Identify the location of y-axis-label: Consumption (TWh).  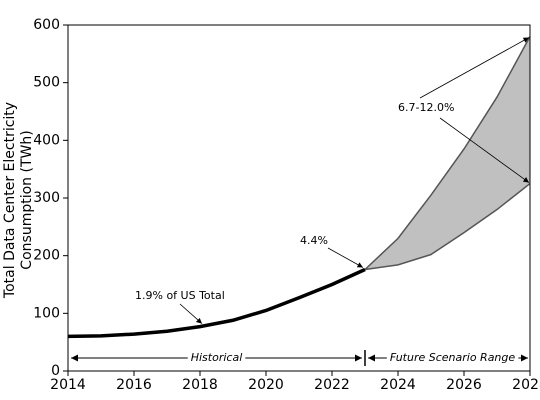
(27, 199).